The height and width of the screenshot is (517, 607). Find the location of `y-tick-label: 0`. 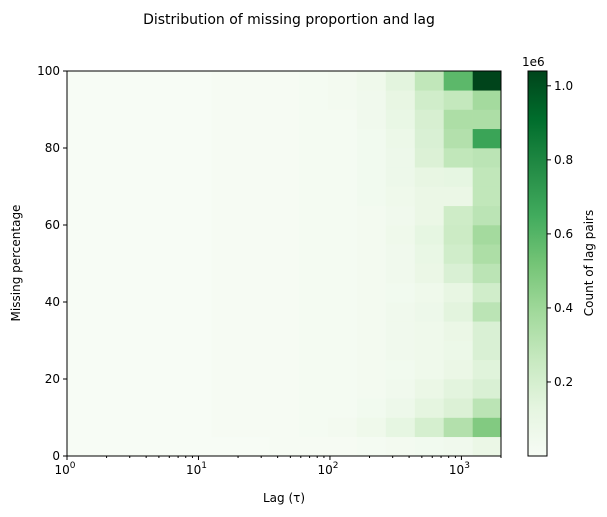

y-tick-label: 0 is located at coordinates (56, 456).